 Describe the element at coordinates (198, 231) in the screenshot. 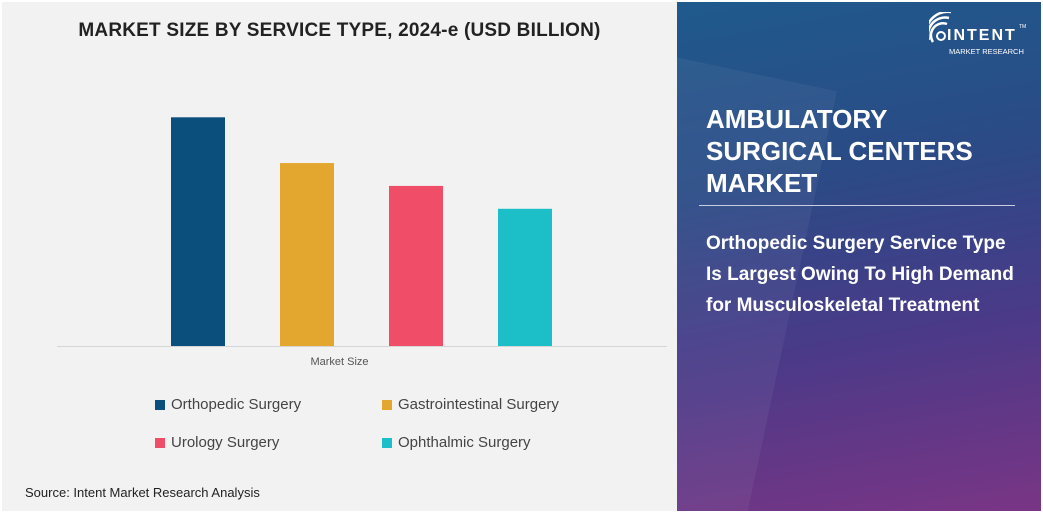

I see `bar-orthopedic-surgery` at that location.